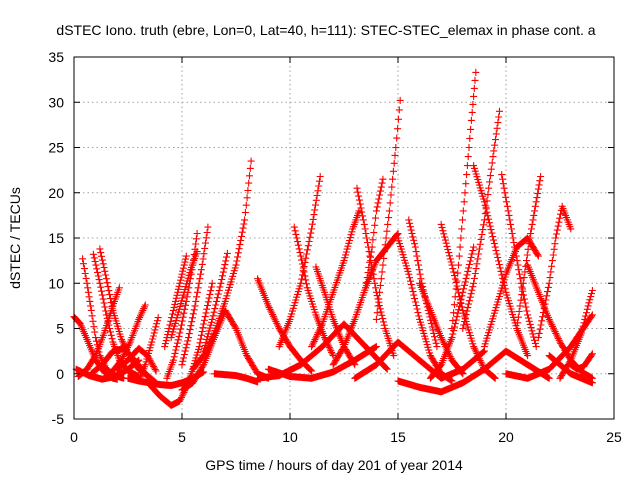 The height and width of the screenshot is (480, 640). What do you see at coordinates (74, 437) in the screenshot?
I see `x-tick-label: 0` at bounding box center [74, 437].